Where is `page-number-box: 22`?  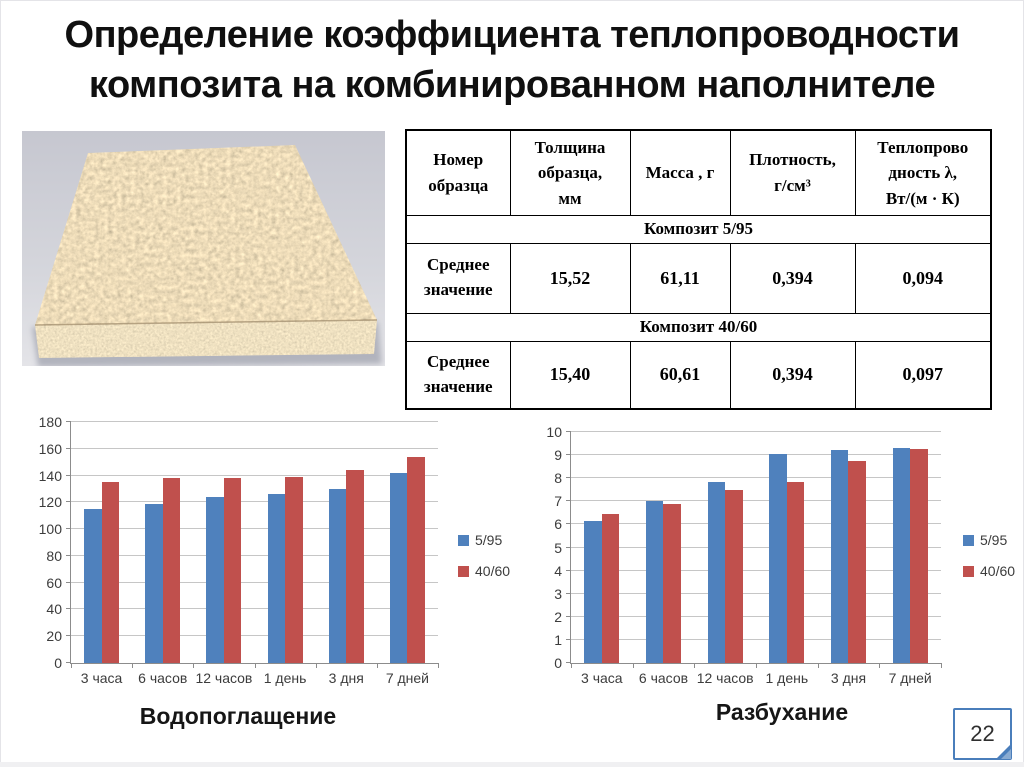
page-number-box: 22 is located at coordinates (982, 734).